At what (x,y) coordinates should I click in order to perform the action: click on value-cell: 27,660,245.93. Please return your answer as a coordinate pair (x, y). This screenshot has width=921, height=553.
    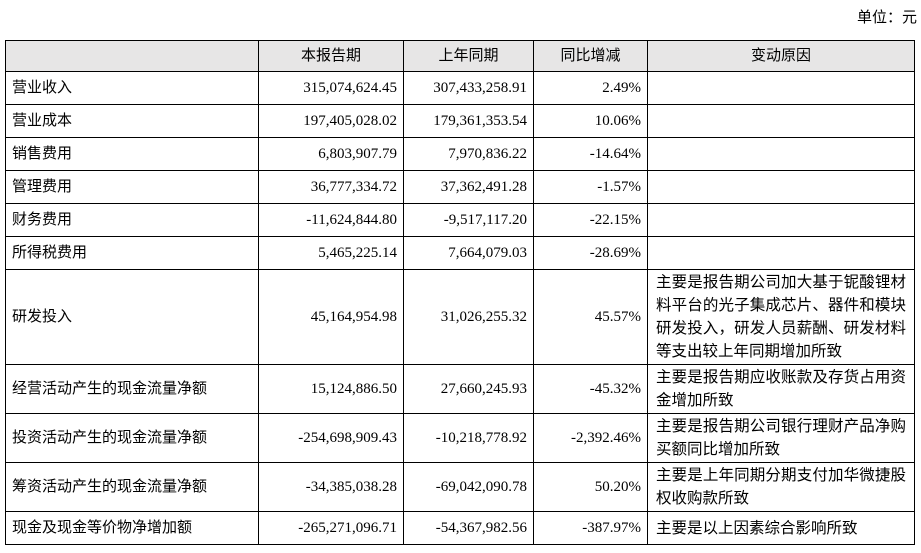
    Looking at the image, I should click on (468, 389).